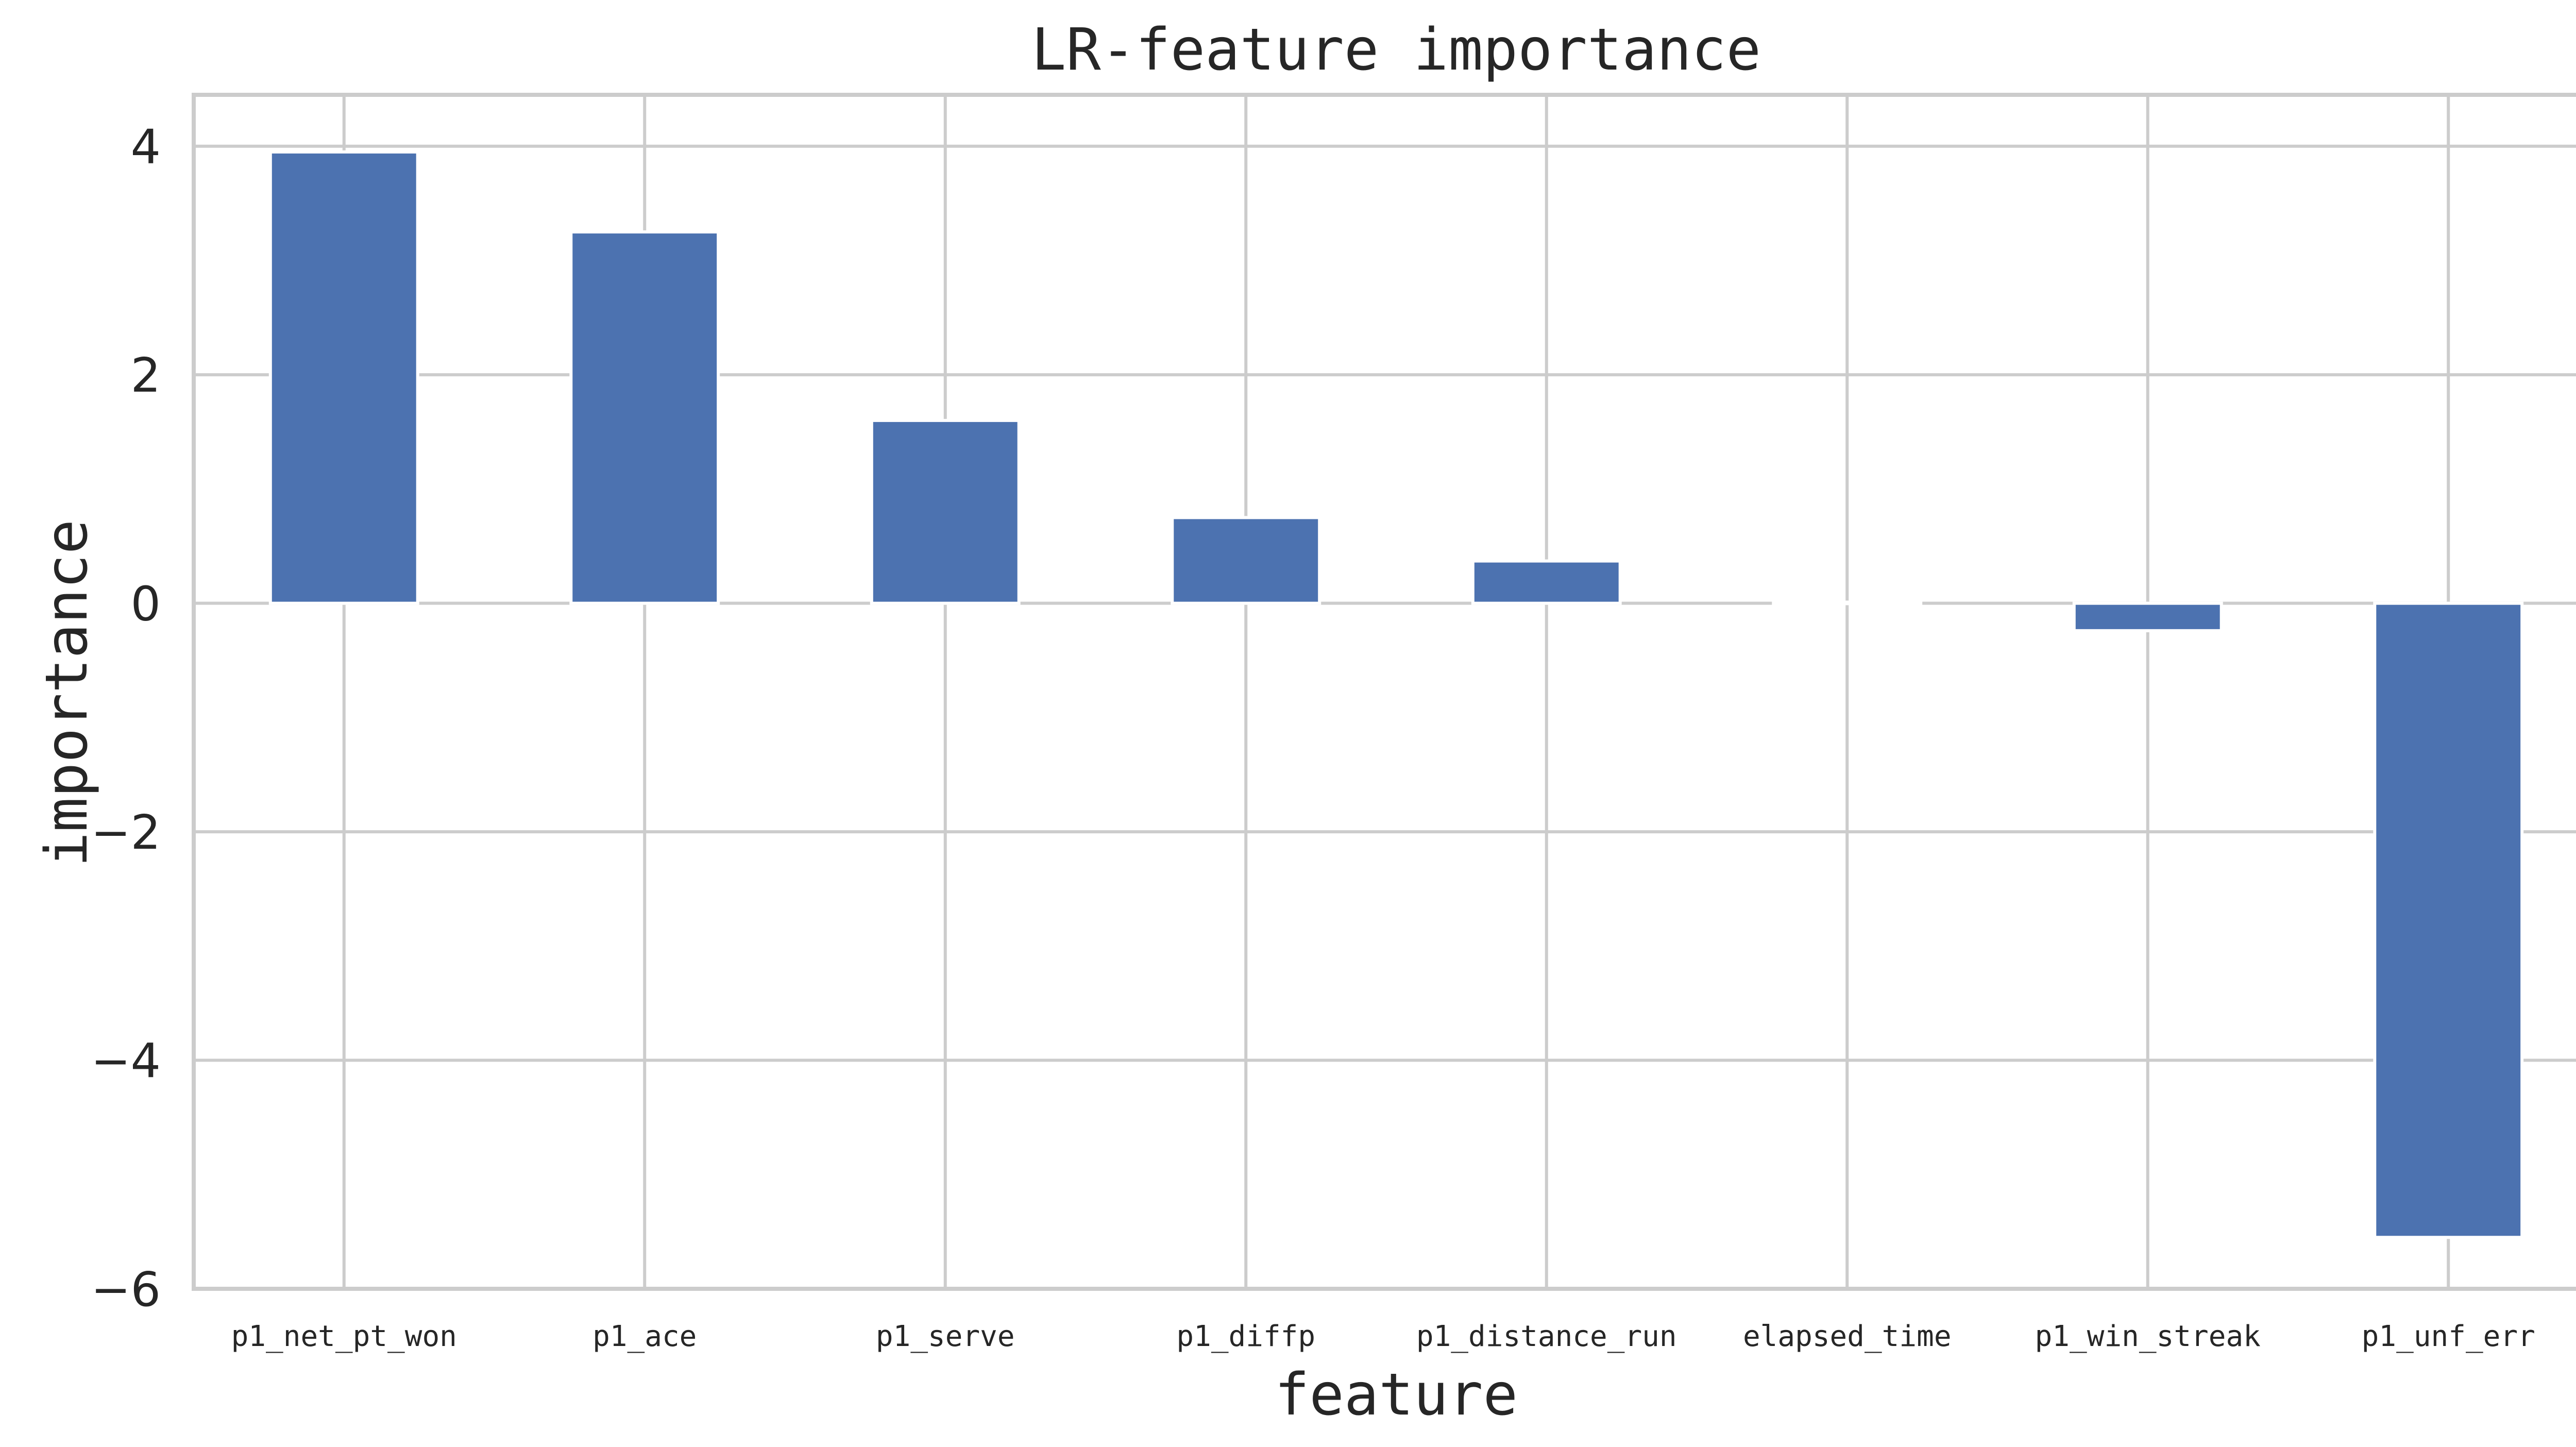 The height and width of the screenshot is (1447, 2576). I want to click on x-tick-label-p1-win-streak: p1_win_streak, so click(2148, 1336).